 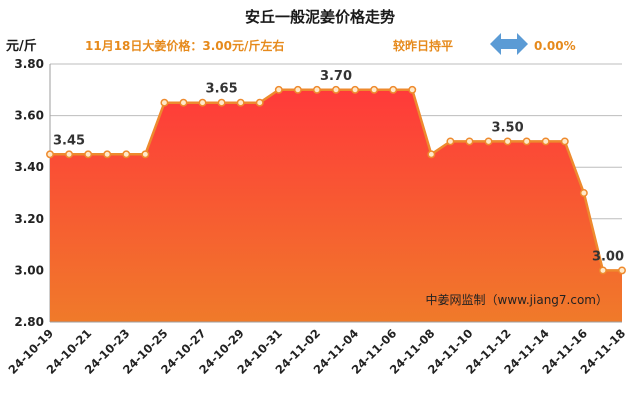 What do you see at coordinates (320, 17) in the screenshot?
I see `chart-title: 安丘一般泥姜价格走势` at bounding box center [320, 17].